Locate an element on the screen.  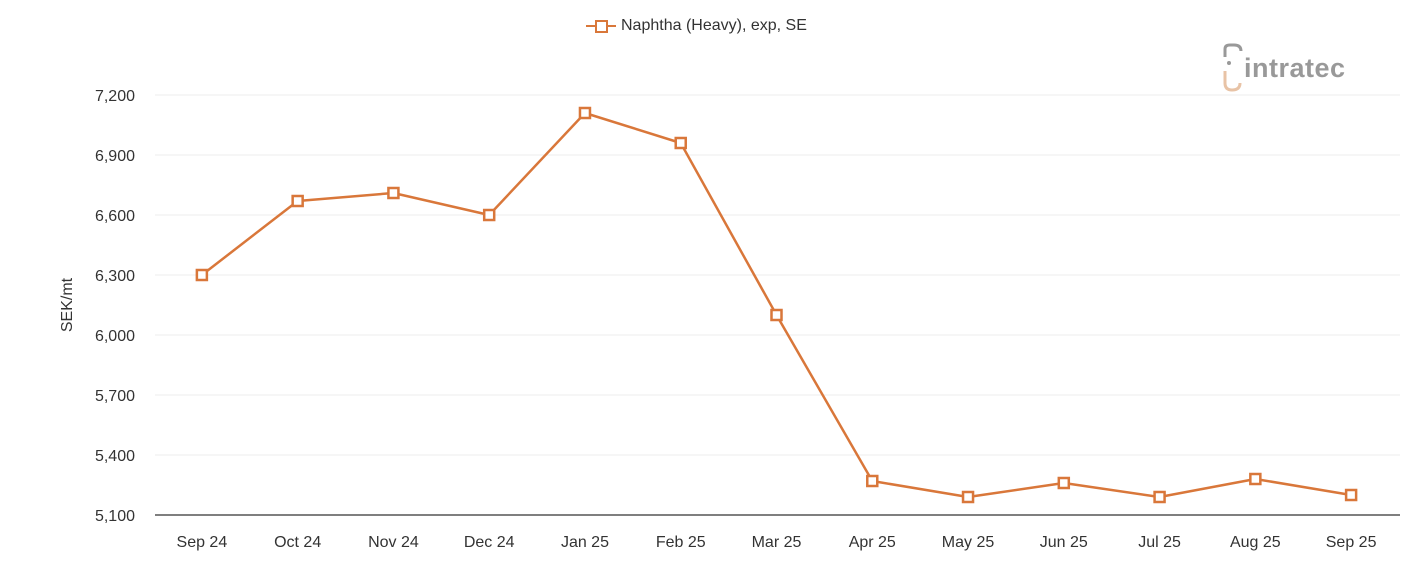
legend-square-marker-icon is located at coordinates (601, 26).